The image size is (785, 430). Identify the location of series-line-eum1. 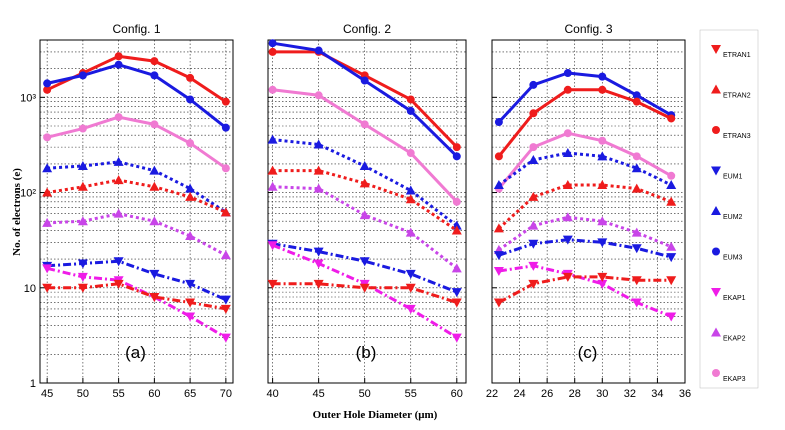
(137, 280).